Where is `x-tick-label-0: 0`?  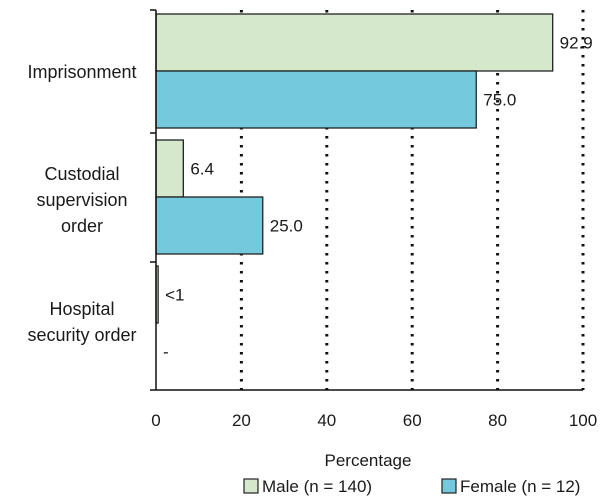
x-tick-label-0: 0 is located at coordinates (155, 420).